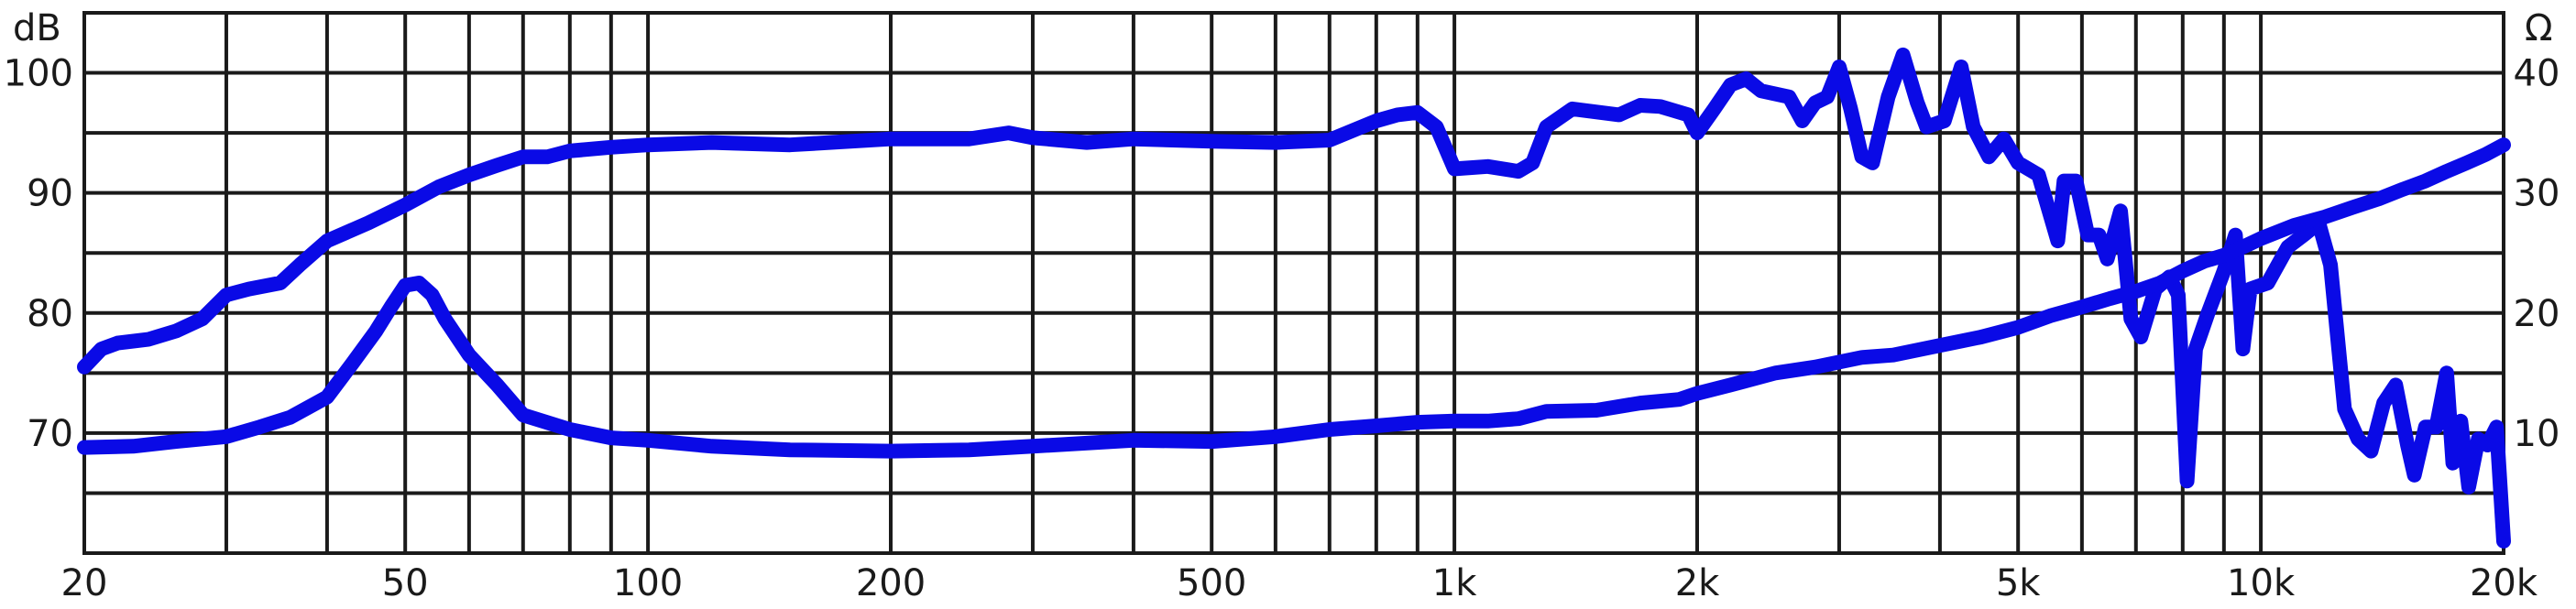 Image resolution: width=2576 pixels, height=609 pixels. What do you see at coordinates (2537, 434) in the screenshot?
I see `right-y-tick-label: 10` at bounding box center [2537, 434].